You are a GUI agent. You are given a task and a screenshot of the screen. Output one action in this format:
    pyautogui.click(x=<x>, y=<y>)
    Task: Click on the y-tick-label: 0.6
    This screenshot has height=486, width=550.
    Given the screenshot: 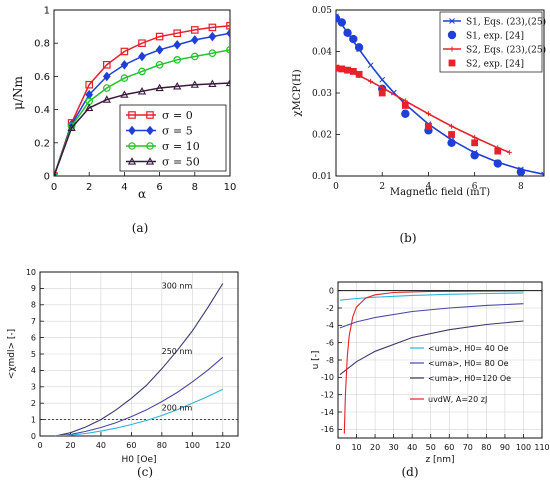 What is the action you would take?
    pyautogui.click(x=42, y=77)
    